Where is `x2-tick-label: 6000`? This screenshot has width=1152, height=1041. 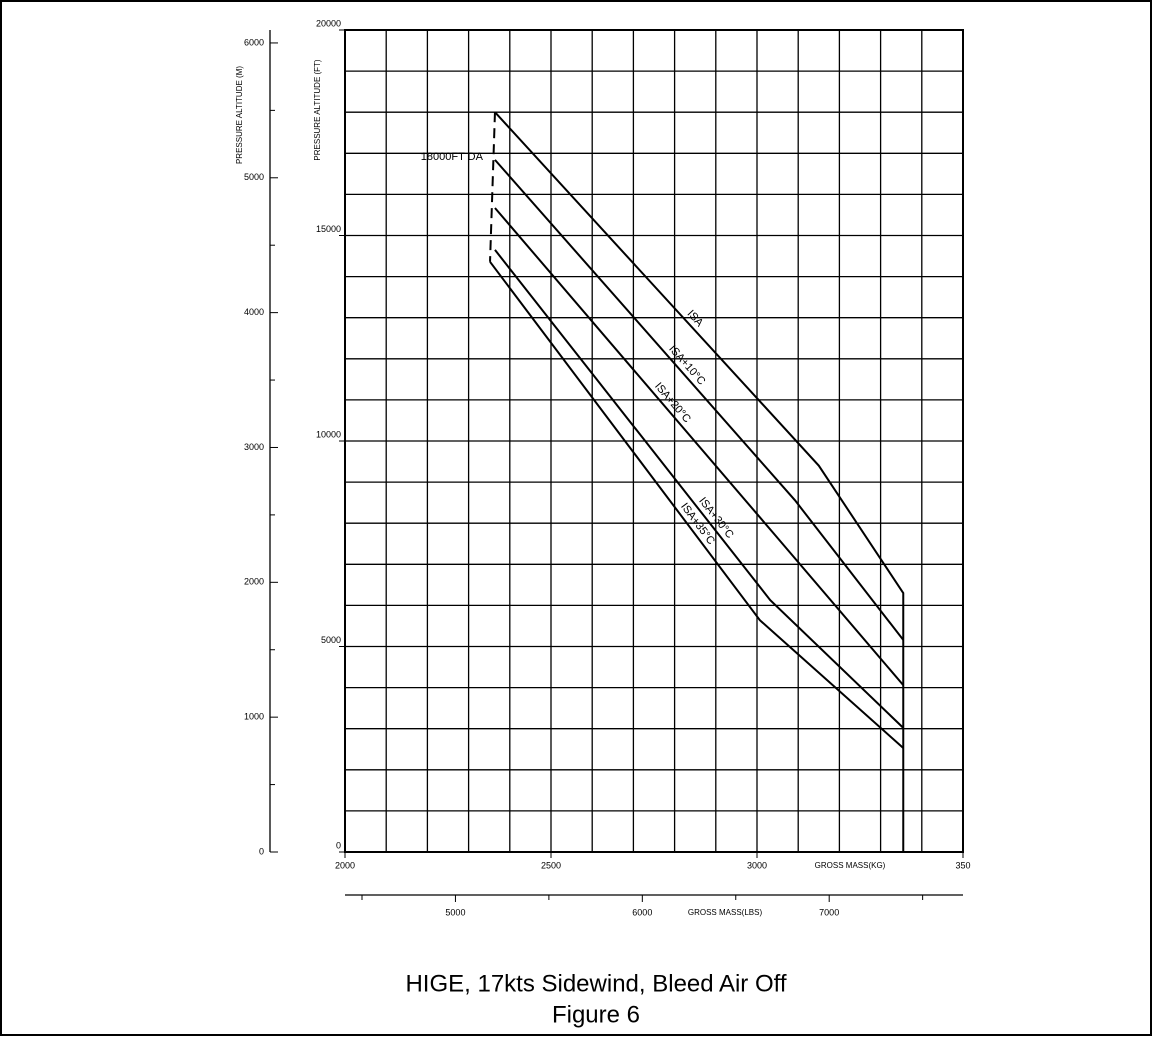
x2-tick-label: 6000 is located at coordinates (642, 912).